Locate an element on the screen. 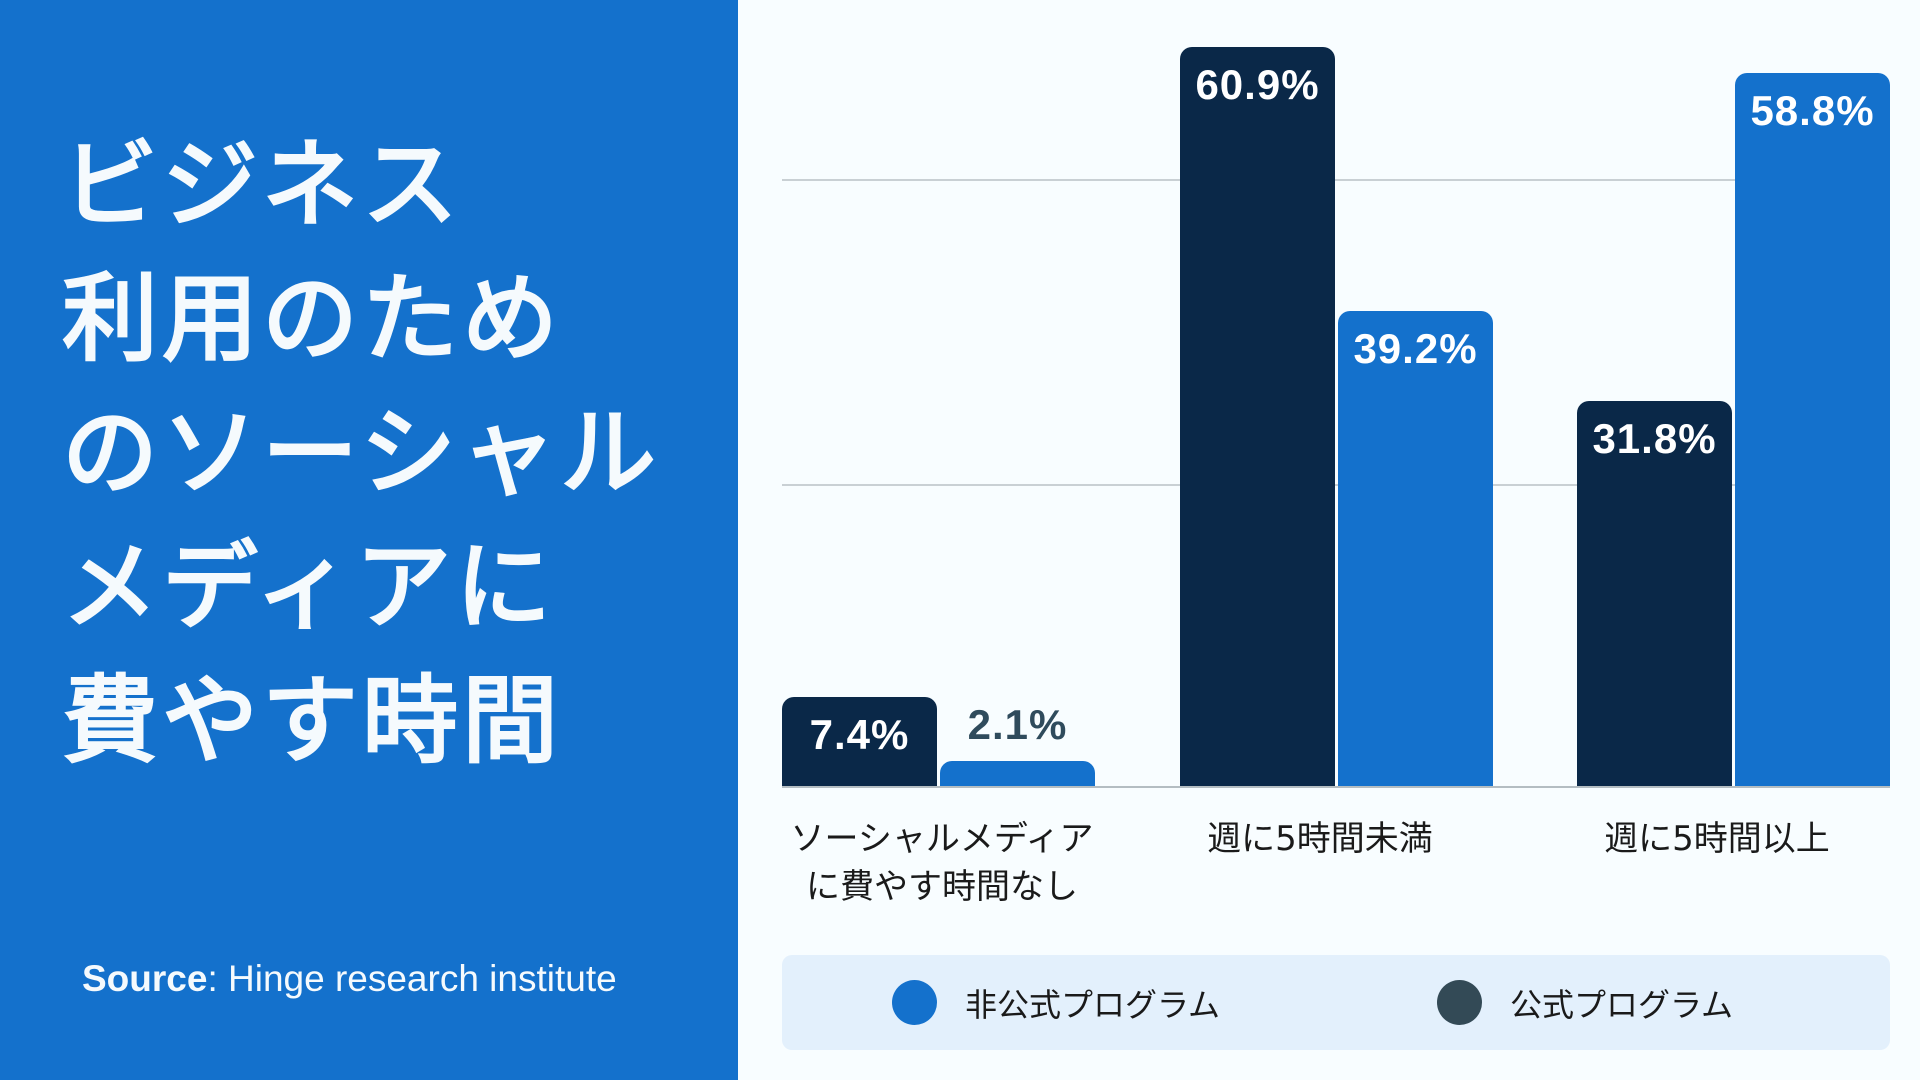 The image size is (1920, 1080). category-label-line: 週に5時間以上 is located at coordinates (1717, 839).